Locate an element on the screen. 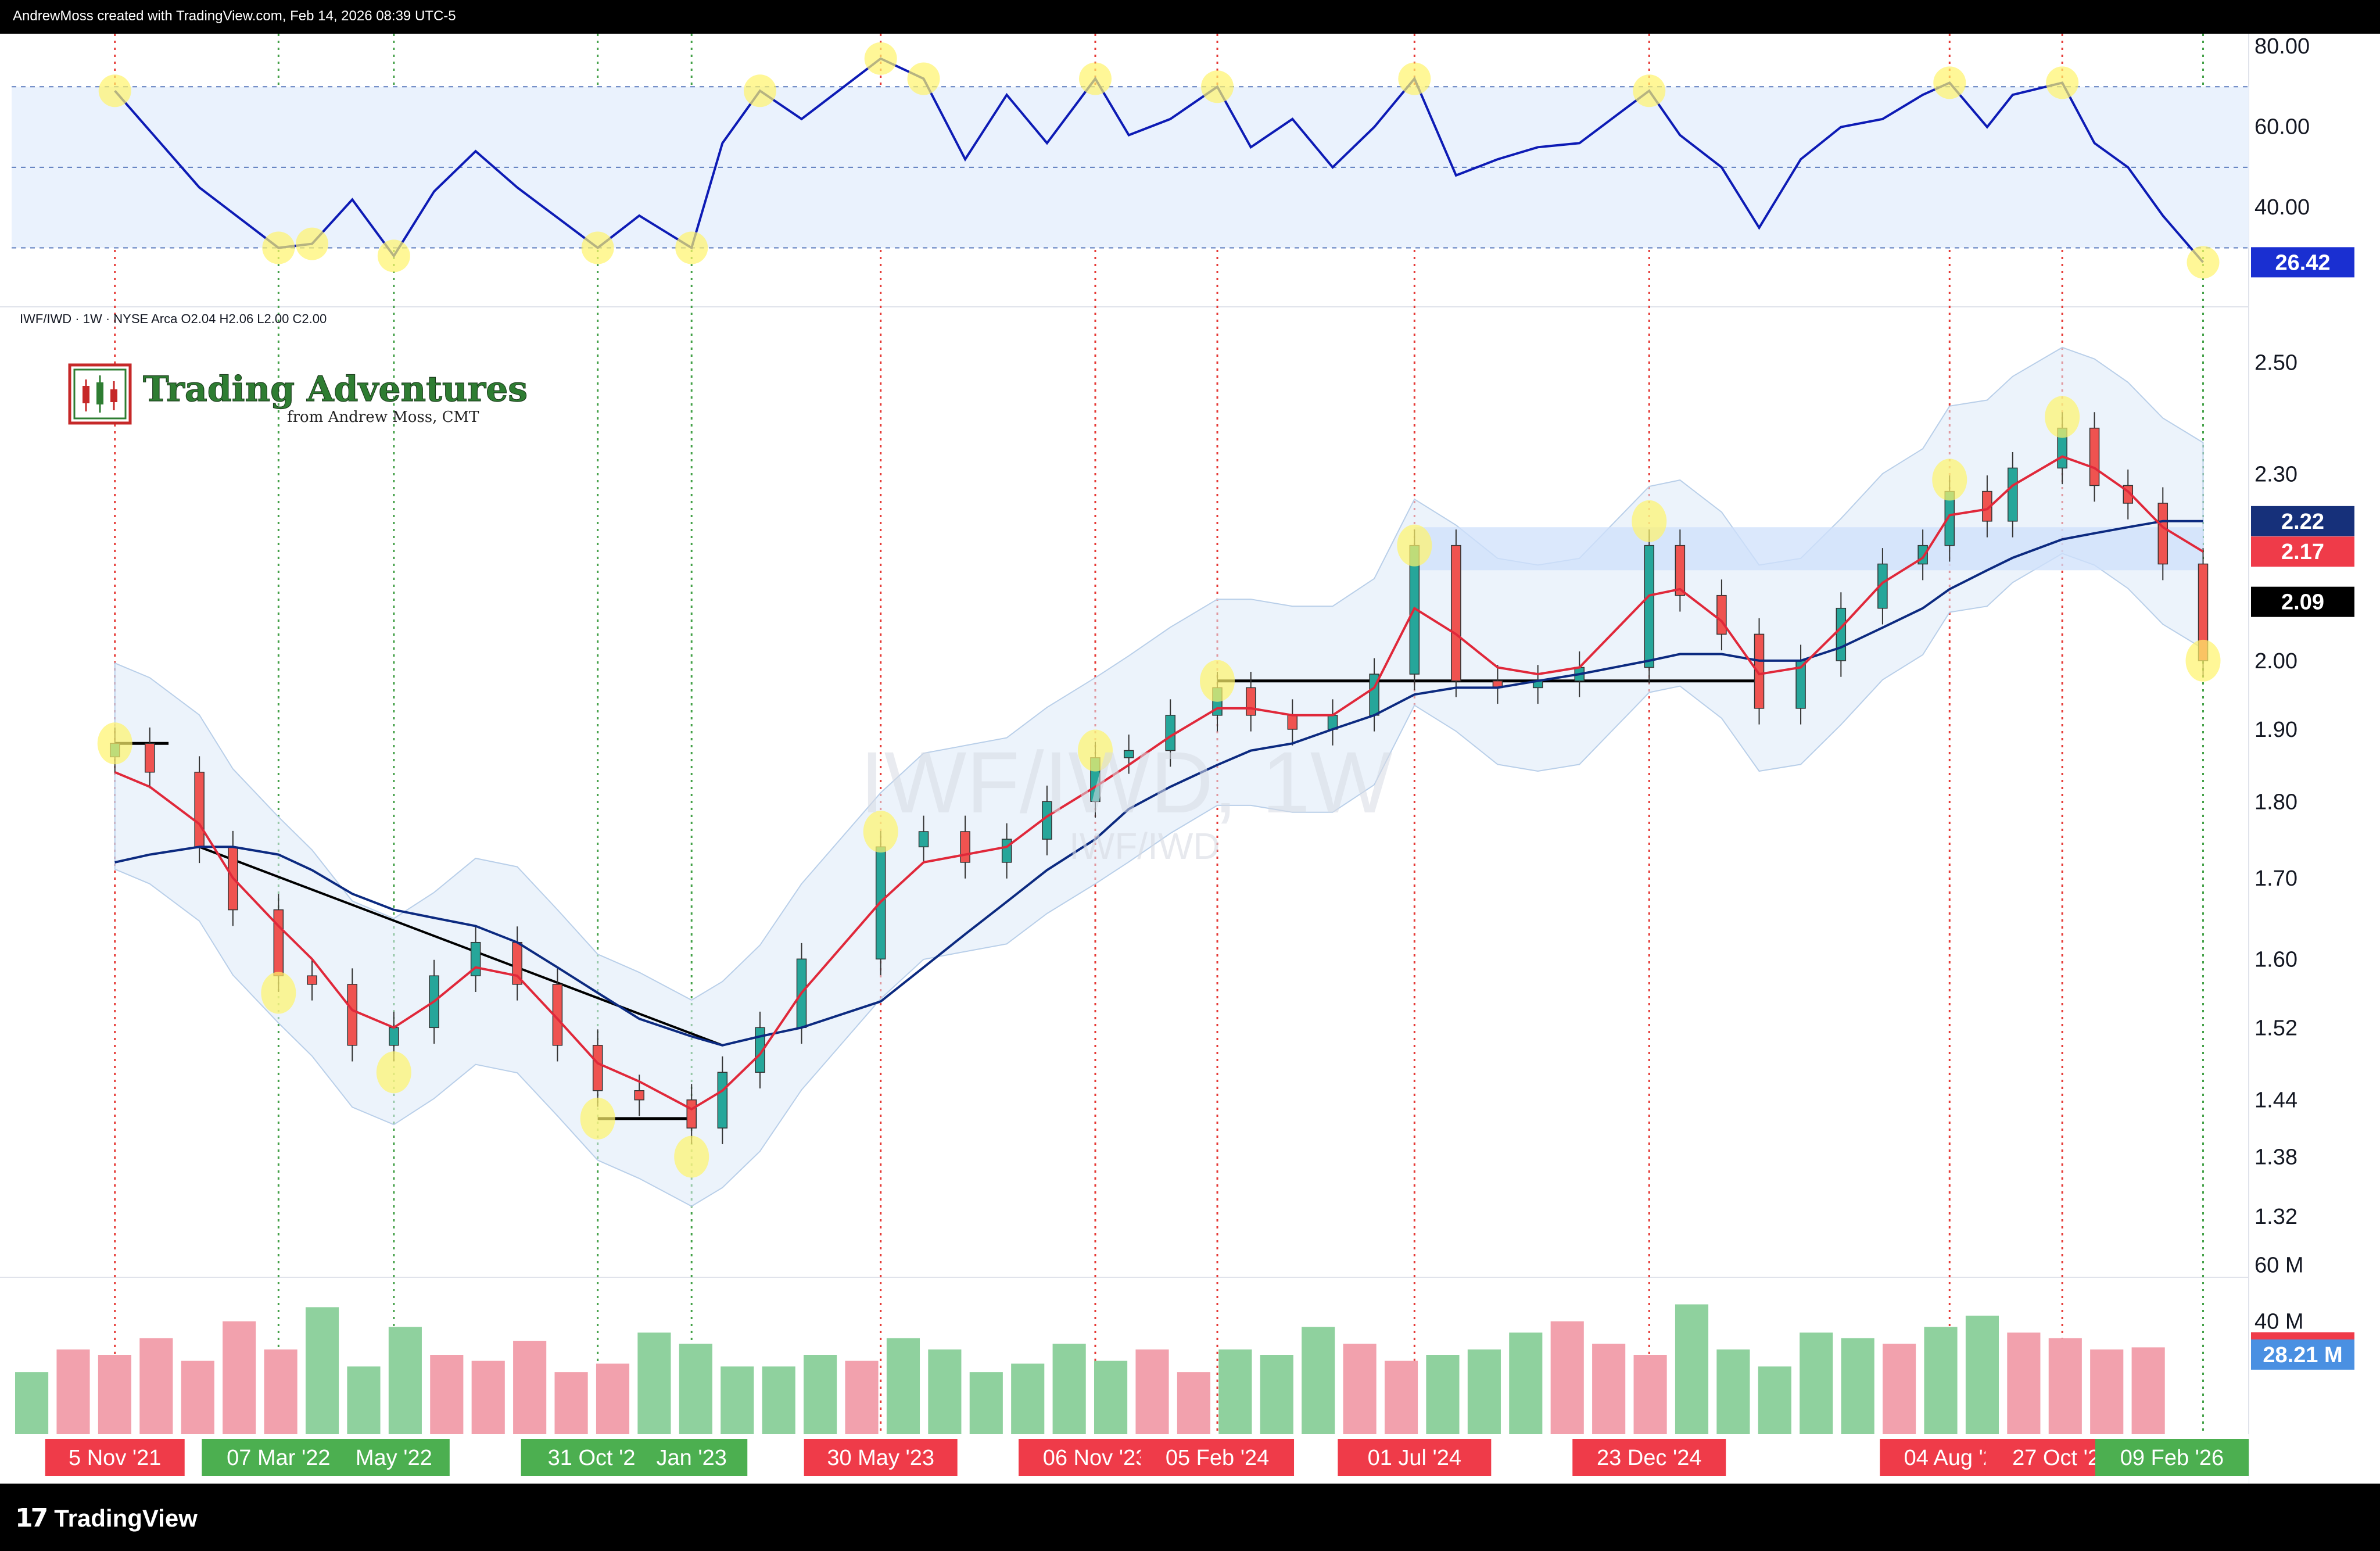  rsi-panel is located at coordinates (1130, 160).